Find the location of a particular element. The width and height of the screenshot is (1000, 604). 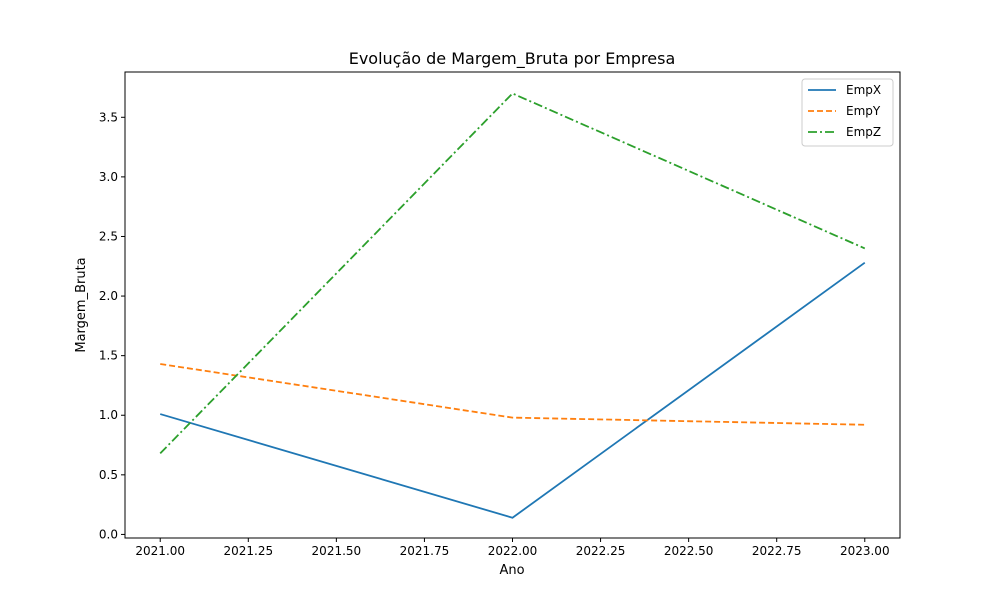

series-line-empy is located at coordinates (512, 394).